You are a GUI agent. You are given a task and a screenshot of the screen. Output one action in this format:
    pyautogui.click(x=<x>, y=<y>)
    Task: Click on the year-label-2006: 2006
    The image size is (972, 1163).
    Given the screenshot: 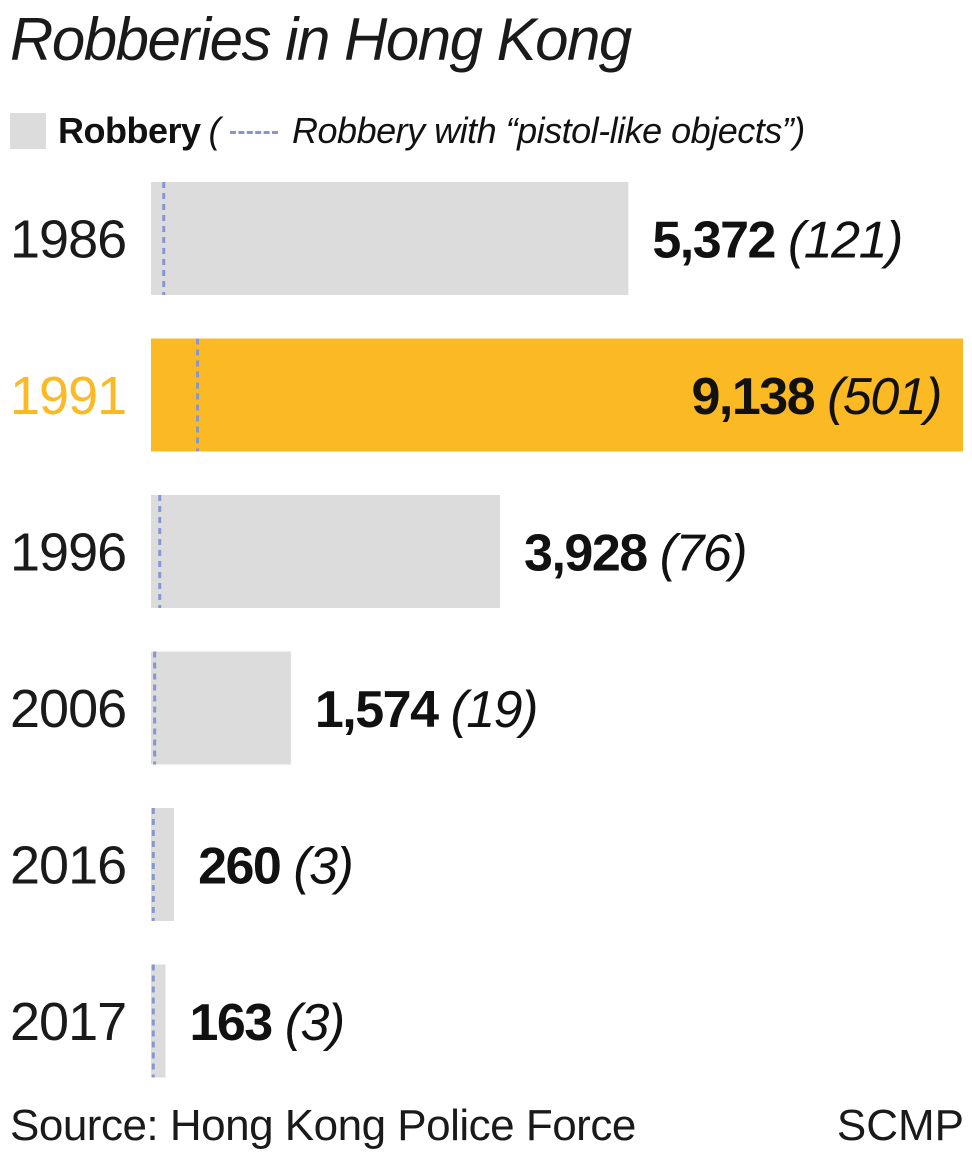 What is the action you would take?
    pyautogui.click(x=68, y=709)
    